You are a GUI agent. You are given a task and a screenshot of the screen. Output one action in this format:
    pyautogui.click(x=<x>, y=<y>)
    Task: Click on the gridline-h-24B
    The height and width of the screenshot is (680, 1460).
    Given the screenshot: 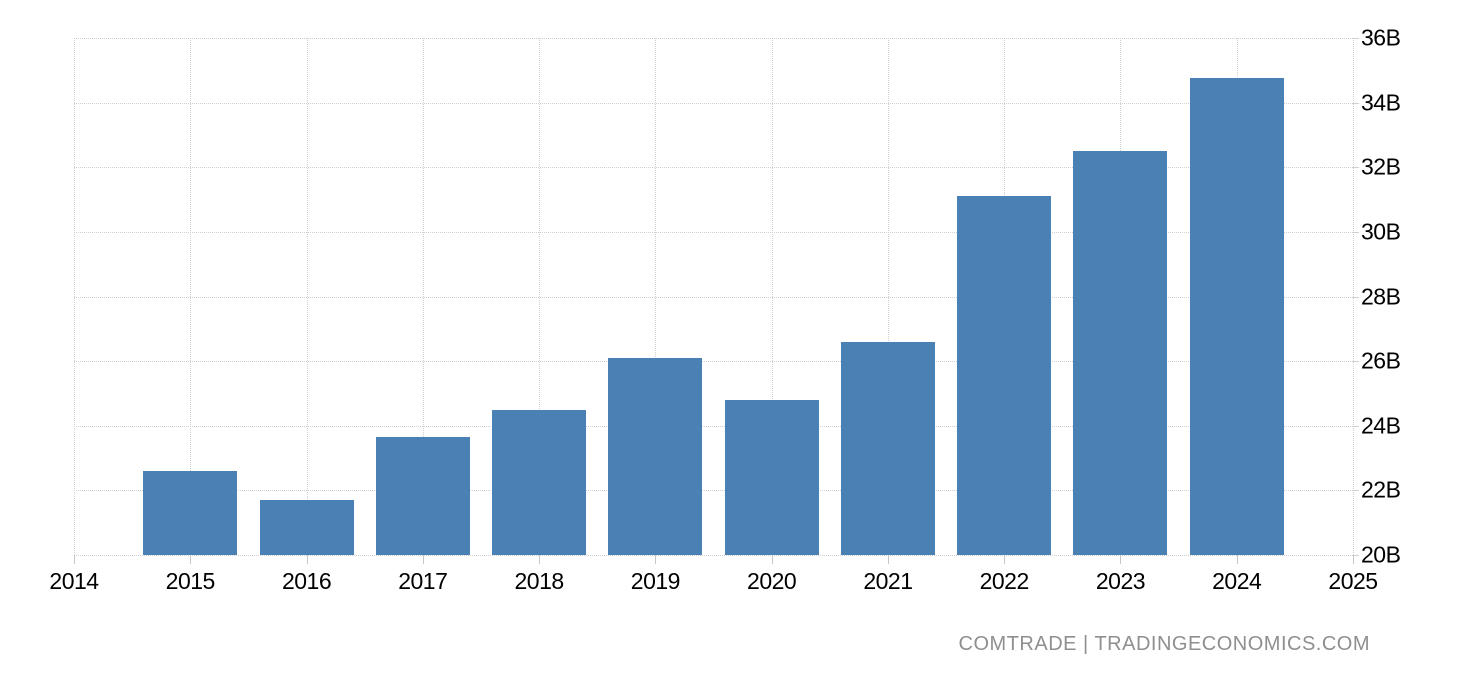 What is the action you would take?
    pyautogui.click(x=713, y=426)
    